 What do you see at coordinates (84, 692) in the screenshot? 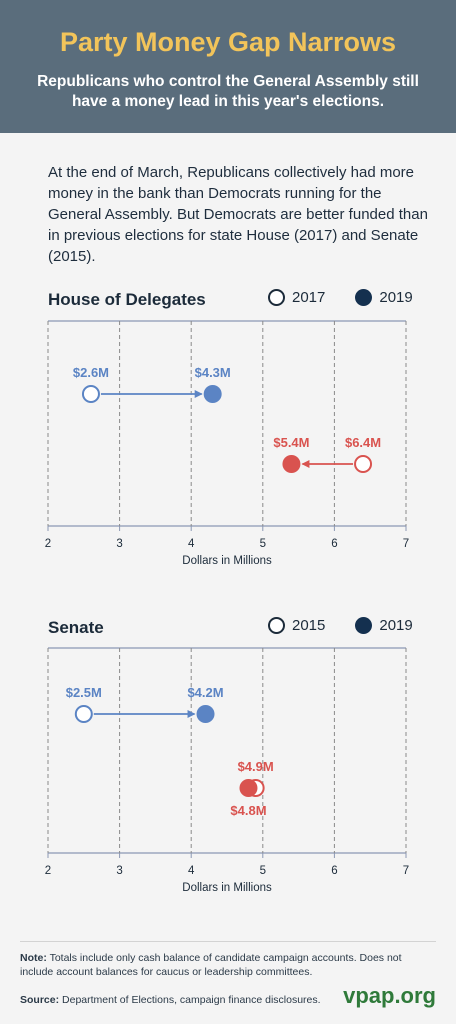
I see `data-label-earlier: $2.5M` at bounding box center [84, 692].